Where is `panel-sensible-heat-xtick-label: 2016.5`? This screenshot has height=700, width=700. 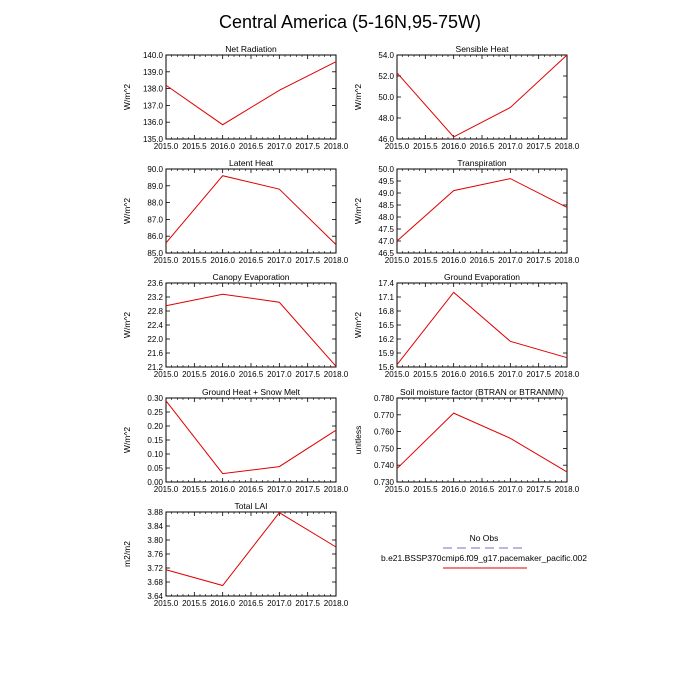
panel-sensible-heat-xtick-label: 2016.5 is located at coordinates (482, 146).